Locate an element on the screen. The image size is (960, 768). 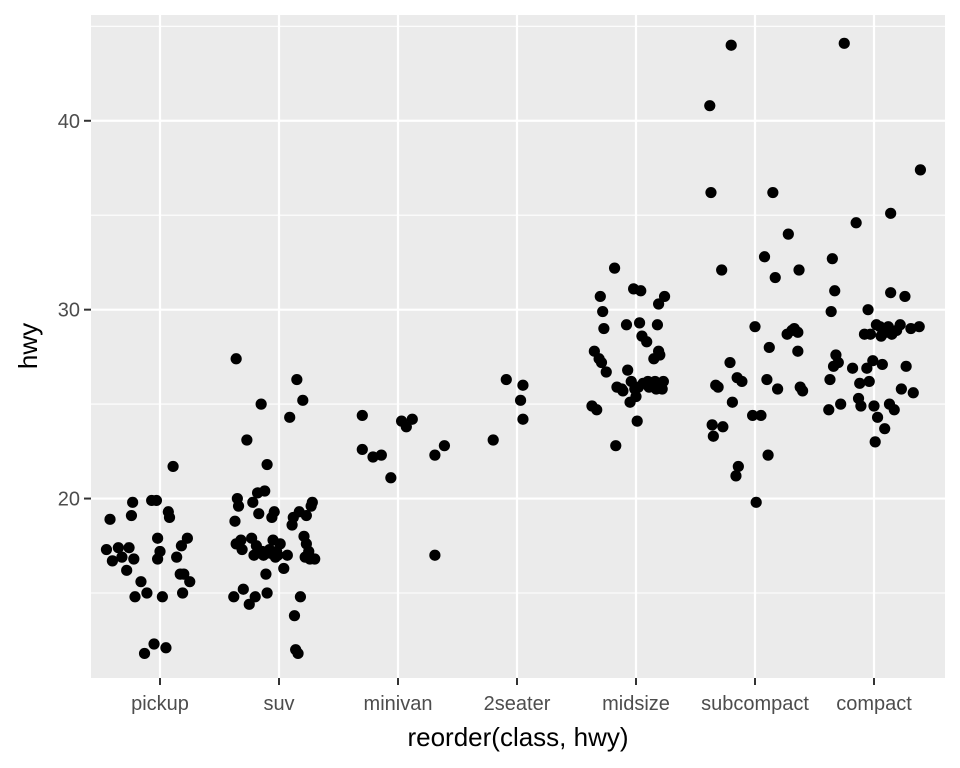
y-tick-label: 40 is located at coordinates (69, 122).